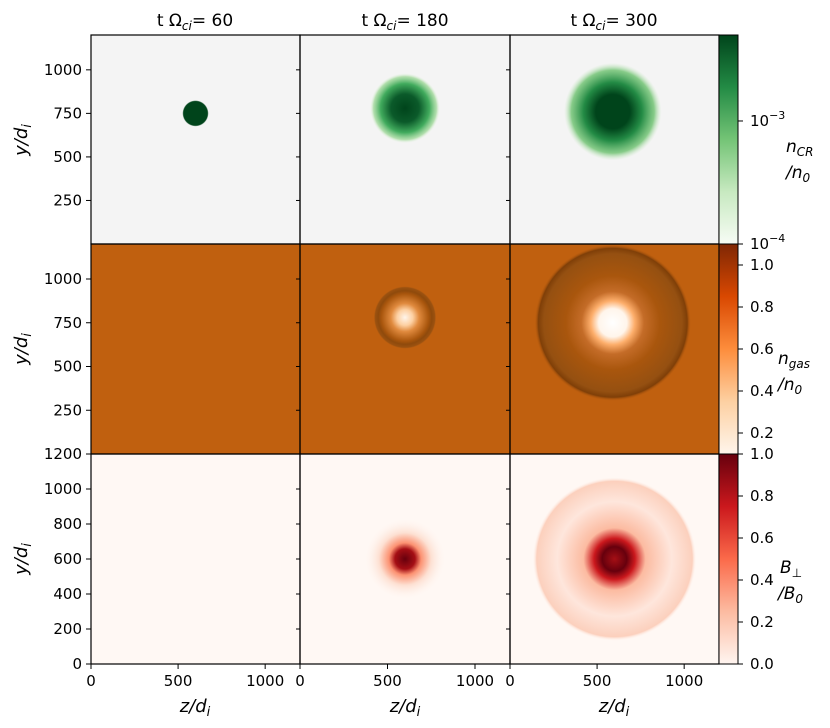 This screenshot has width=830, height=728. I want to click on y-tick-label: 800, so click(67, 524).